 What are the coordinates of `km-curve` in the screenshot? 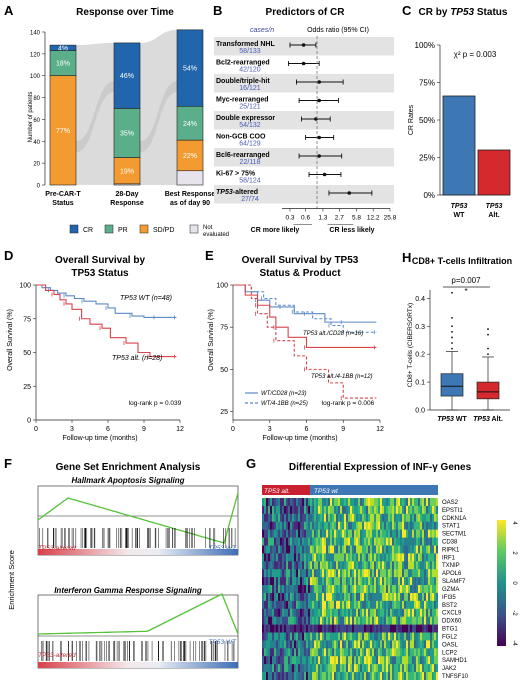 It's located at (305, 303).